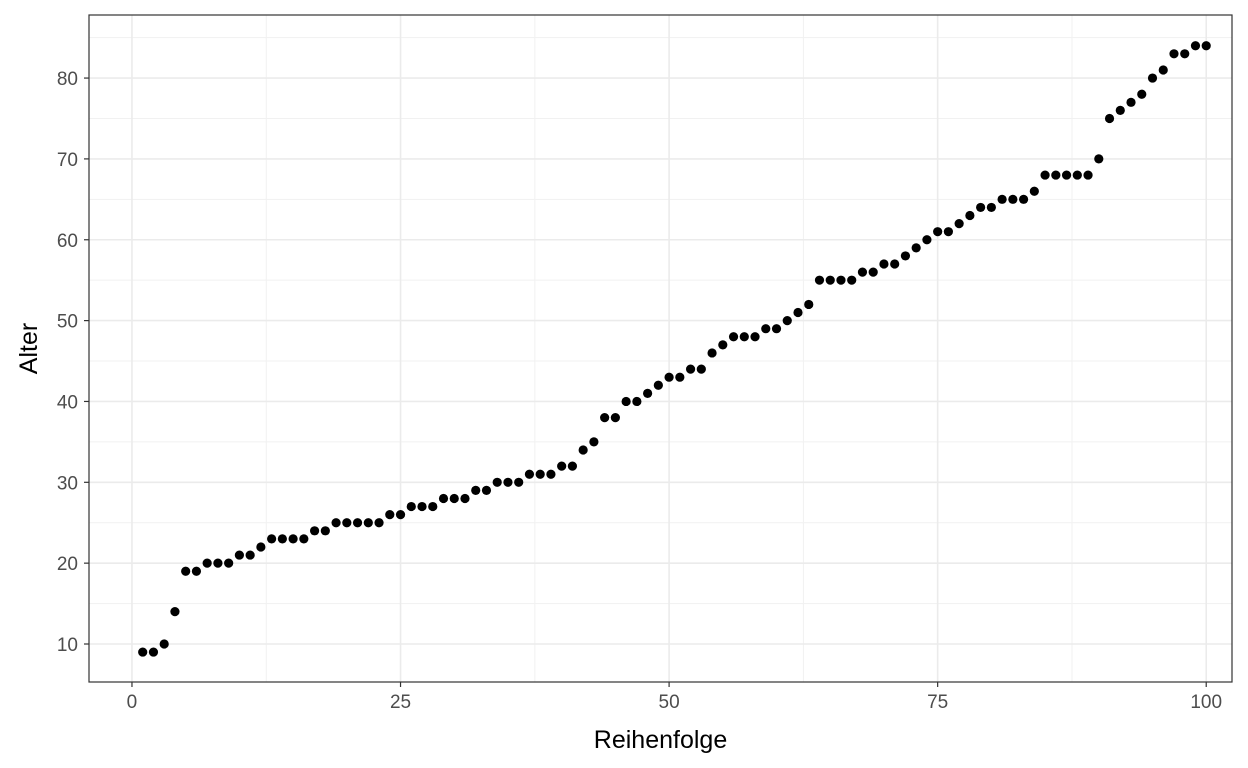 This screenshot has height=768, width=1248. I want to click on y-tick-label: 40, so click(67, 402).